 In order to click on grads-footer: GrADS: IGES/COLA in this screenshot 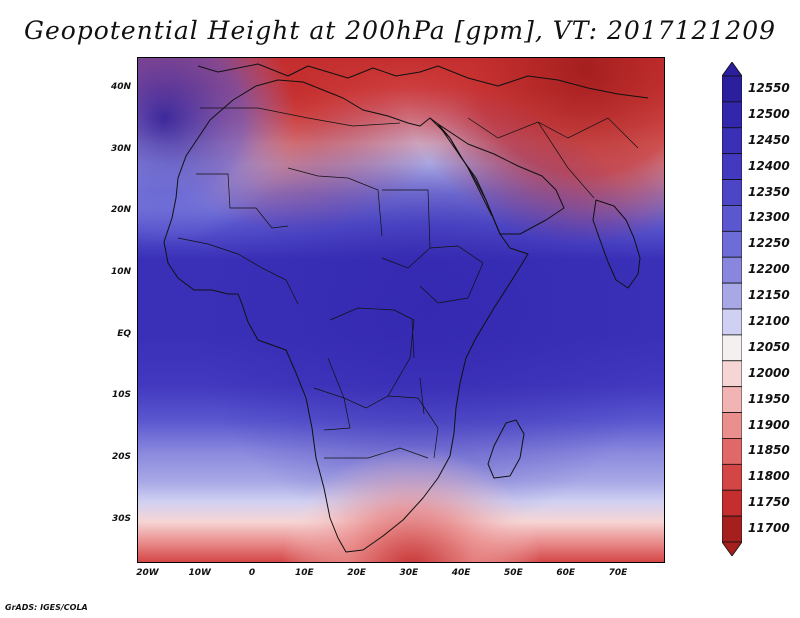, I will do `click(46, 607)`.